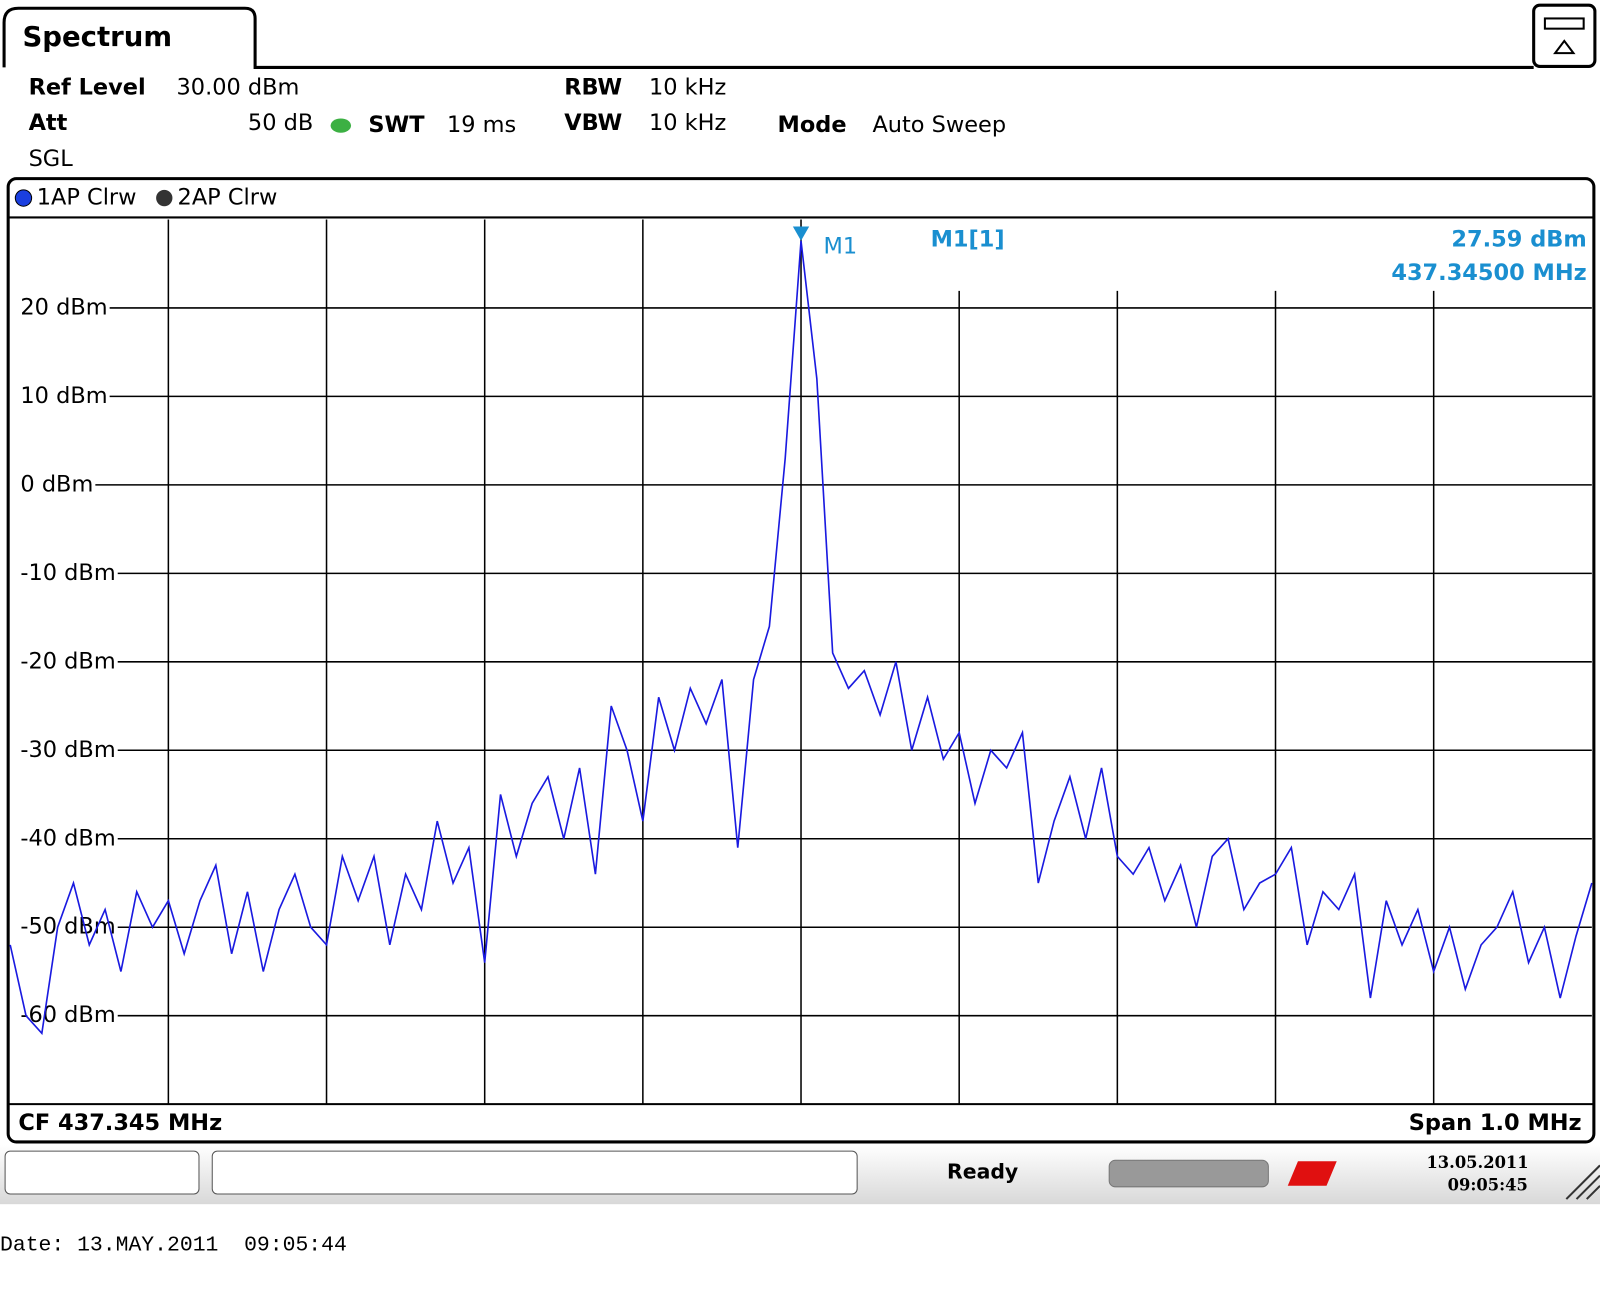 The height and width of the screenshot is (1292, 1600). I want to click on y-tick-label: -20 dBm, so click(67, 661).